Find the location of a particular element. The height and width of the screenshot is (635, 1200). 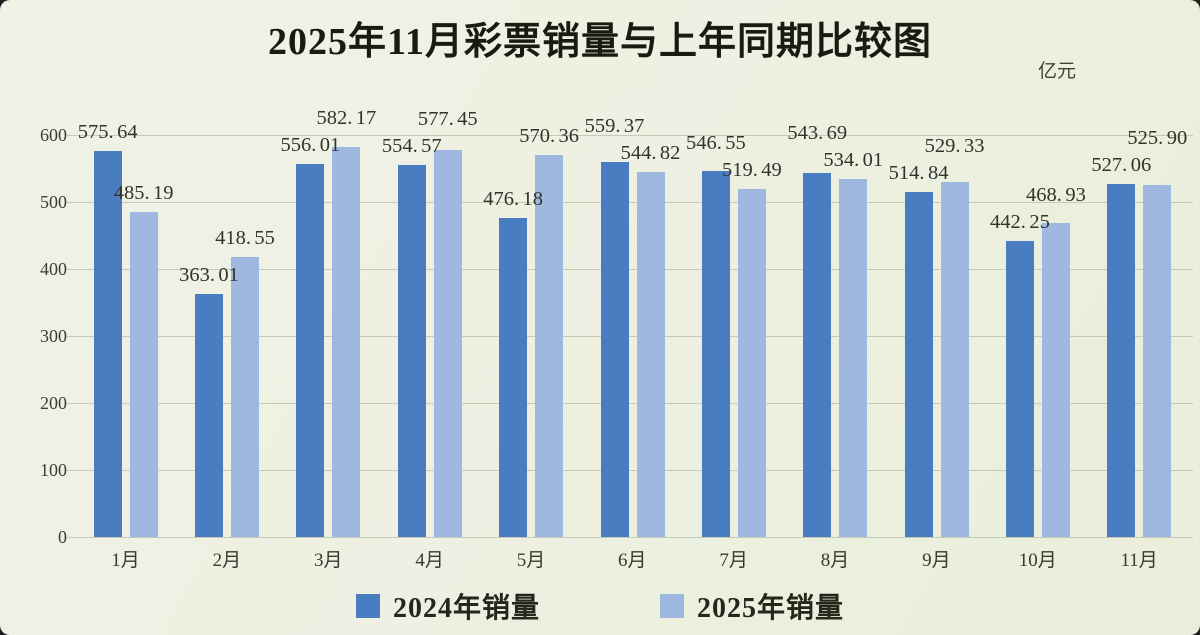

bar-2024-10月 is located at coordinates (1019, 388).